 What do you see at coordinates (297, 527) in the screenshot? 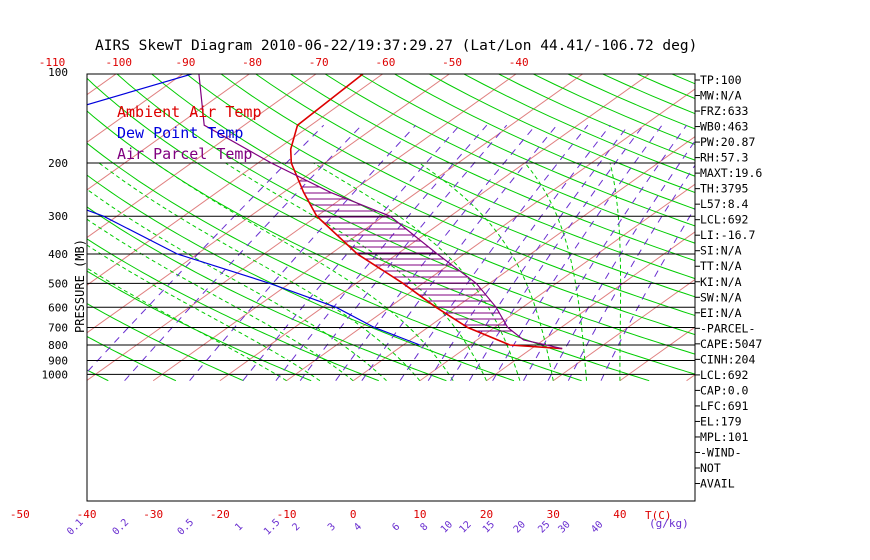
I see `mixing-ratio-tick-label: 2` at bounding box center [297, 527].